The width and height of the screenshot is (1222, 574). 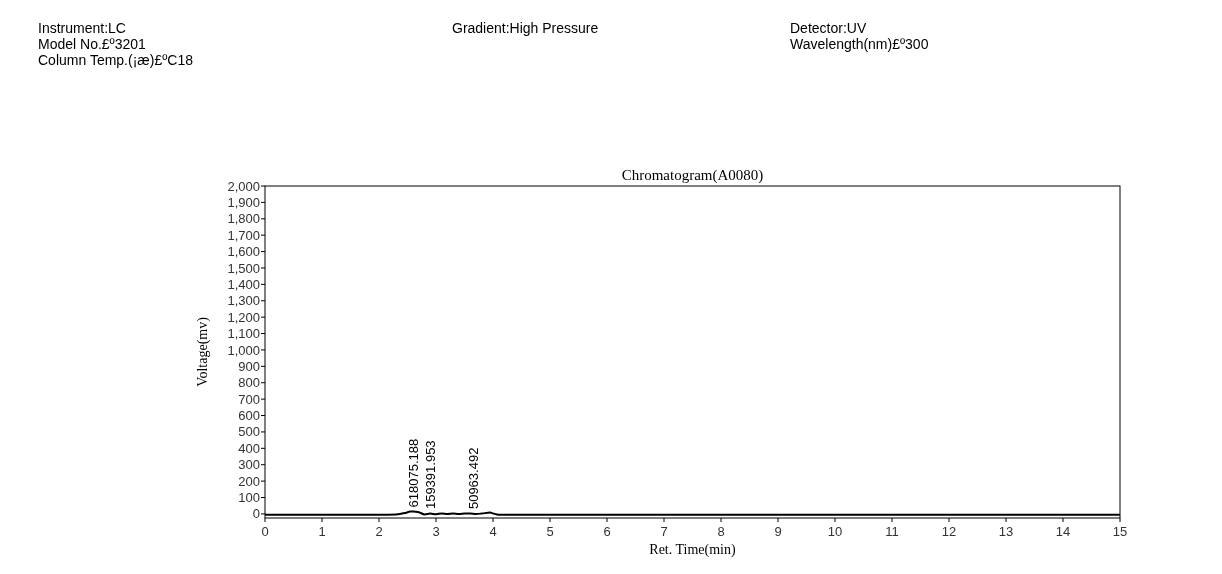 What do you see at coordinates (436, 531) in the screenshot?
I see `x-tick-label: 3` at bounding box center [436, 531].